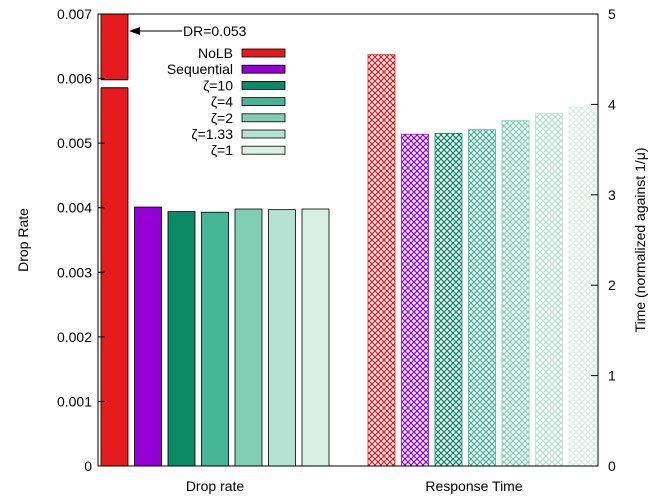 The width and height of the screenshot is (649, 501). I want to click on legend-label-6: ζ=1, so click(222, 150).